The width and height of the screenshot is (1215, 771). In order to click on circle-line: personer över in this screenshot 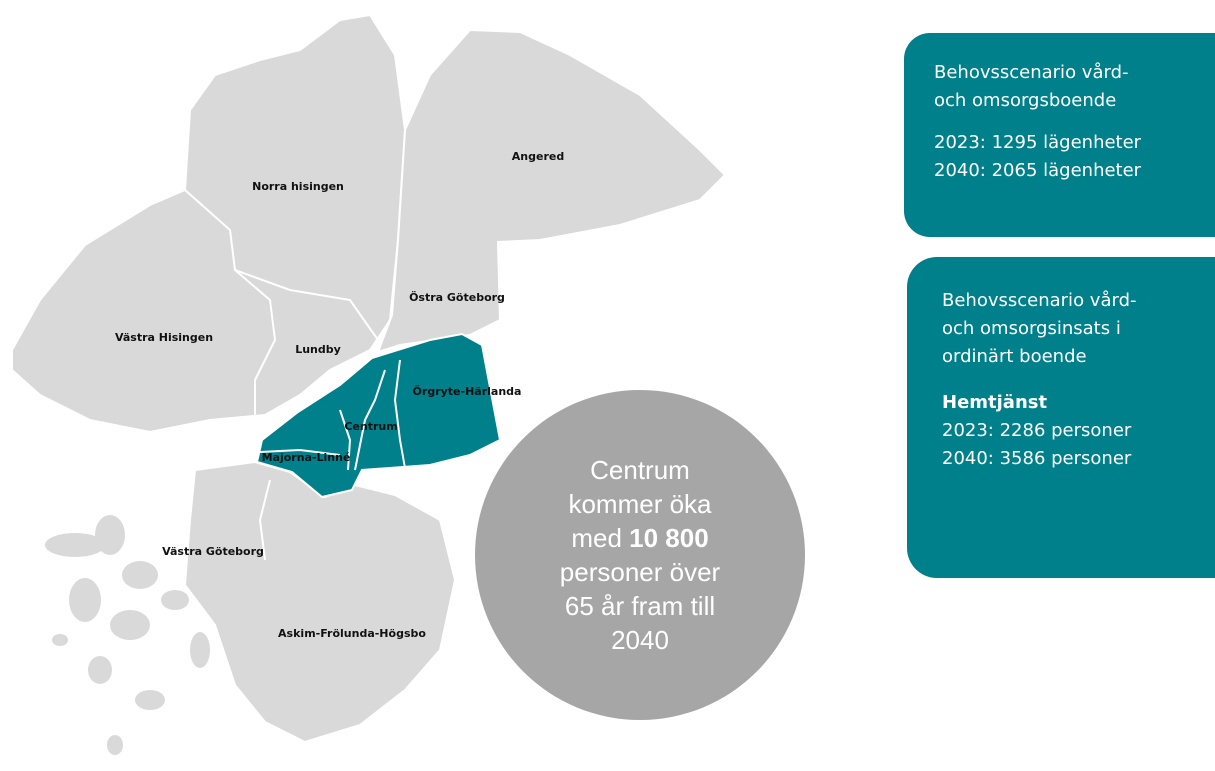, I will do `click(640, 572)`.